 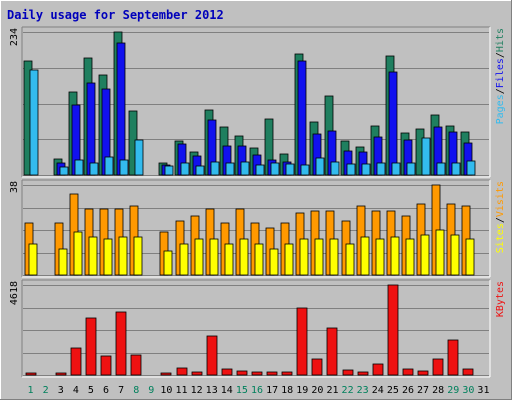 I want to click on y-max-label: 38, so click(x=14, y=187).